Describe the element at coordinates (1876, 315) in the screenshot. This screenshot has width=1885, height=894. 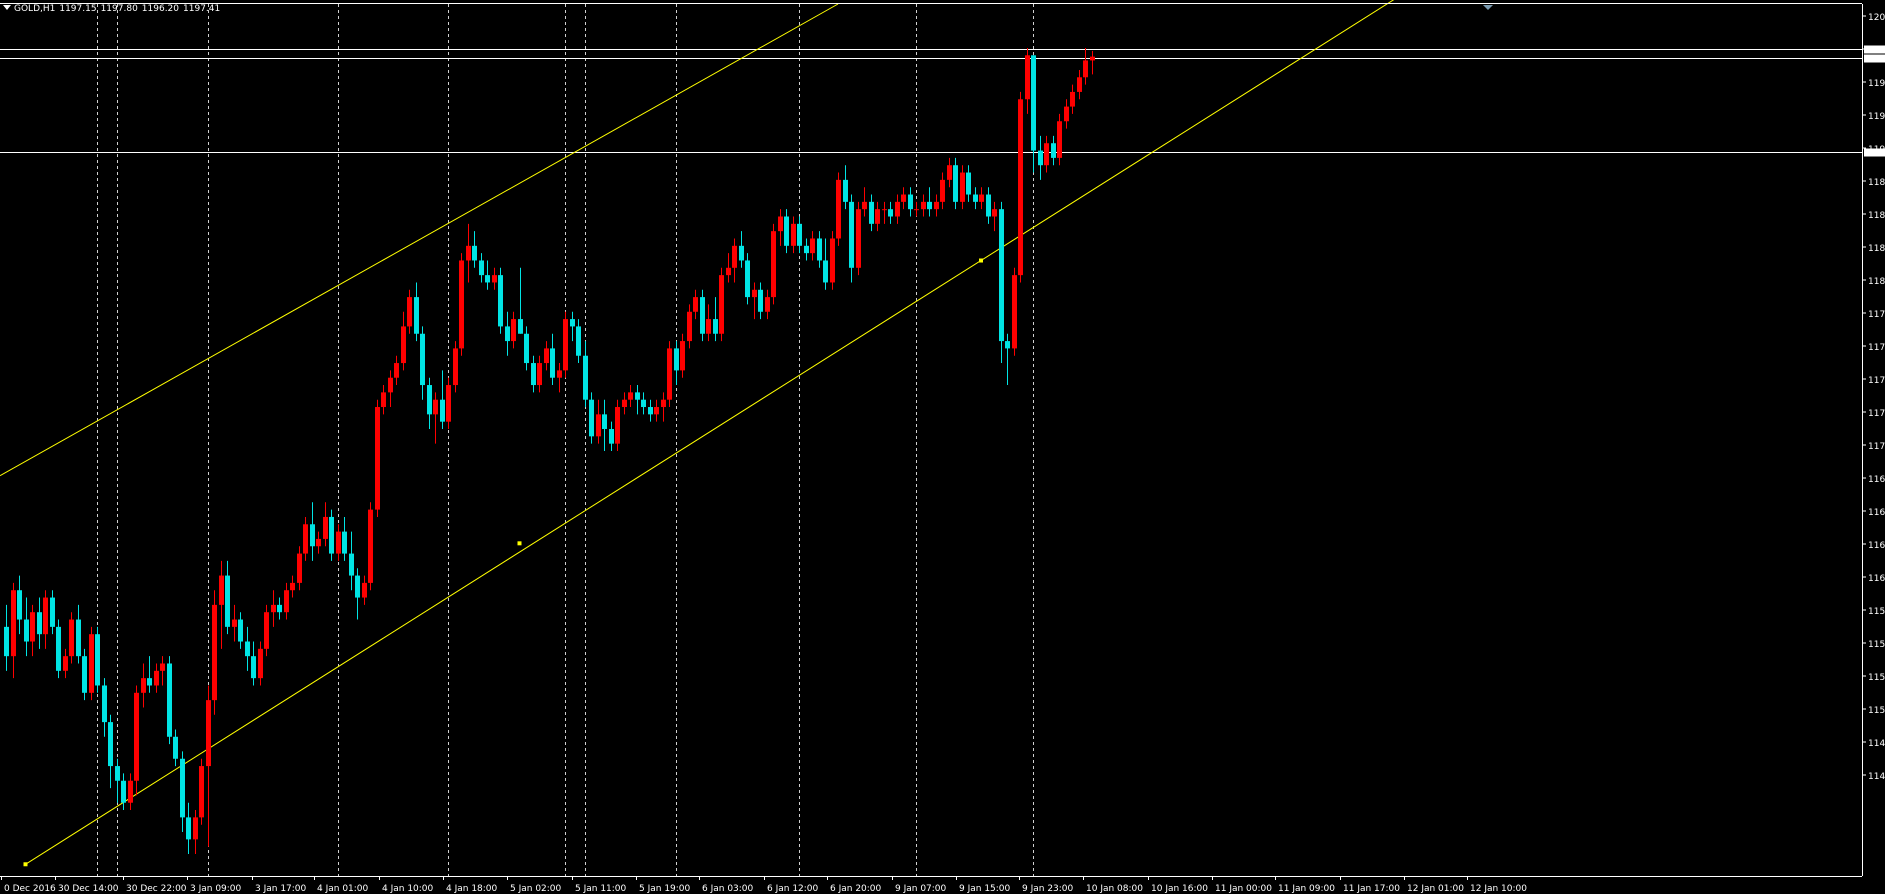
I see `y-tick-label: 117` at that location.